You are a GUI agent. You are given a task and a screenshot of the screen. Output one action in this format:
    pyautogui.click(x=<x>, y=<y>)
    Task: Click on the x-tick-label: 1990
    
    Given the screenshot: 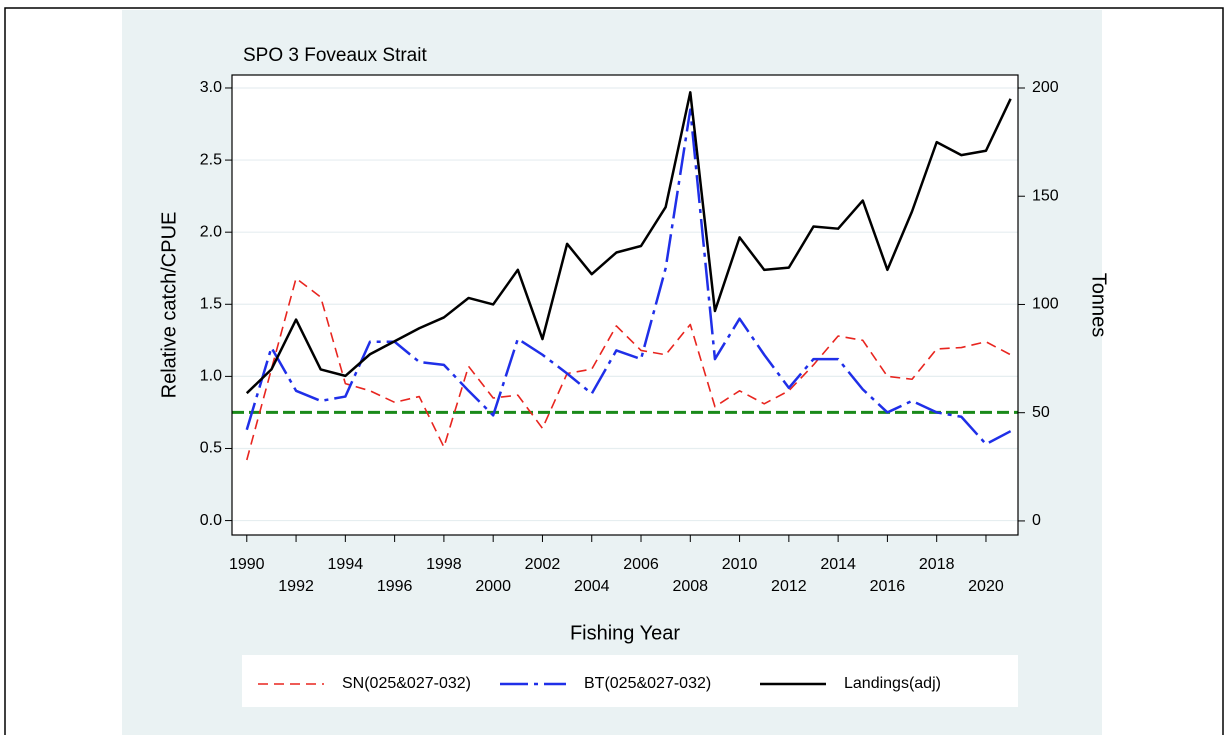 What is the action you would take?
    pyautogui.click(x=247, y=564)
    